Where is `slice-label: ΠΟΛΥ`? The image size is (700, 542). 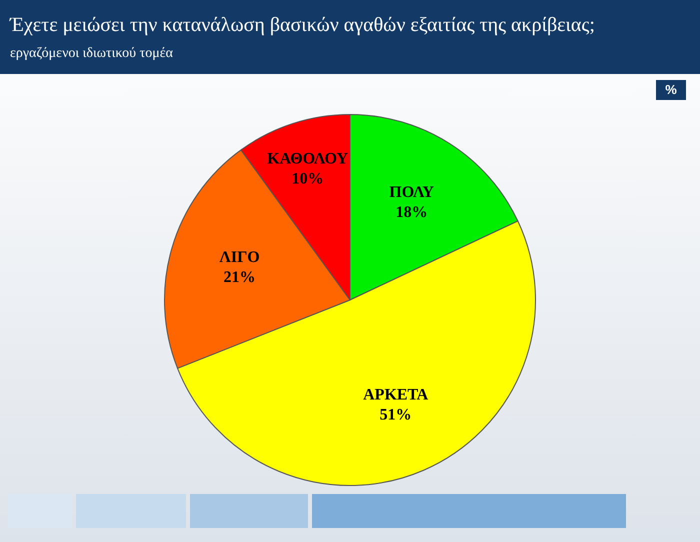 slice-label: ΠΟΛΥ is located at coordinates (411, 193).